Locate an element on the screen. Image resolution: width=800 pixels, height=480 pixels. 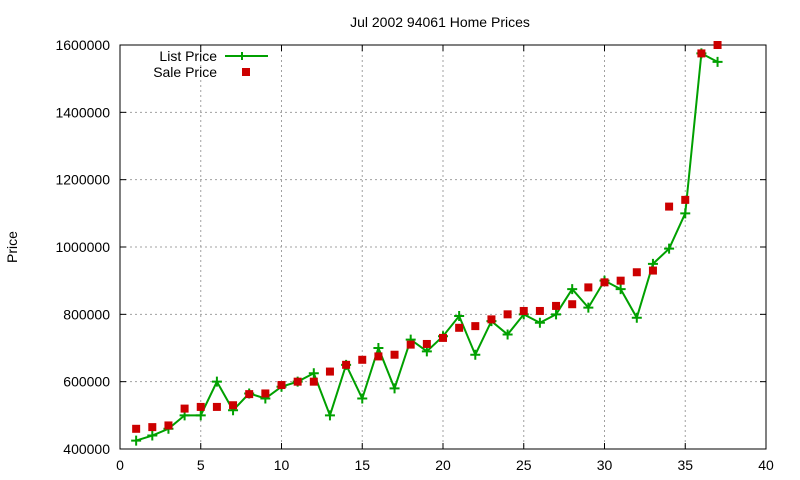
legend-marker-list-price is located at coordinates (242, 56).